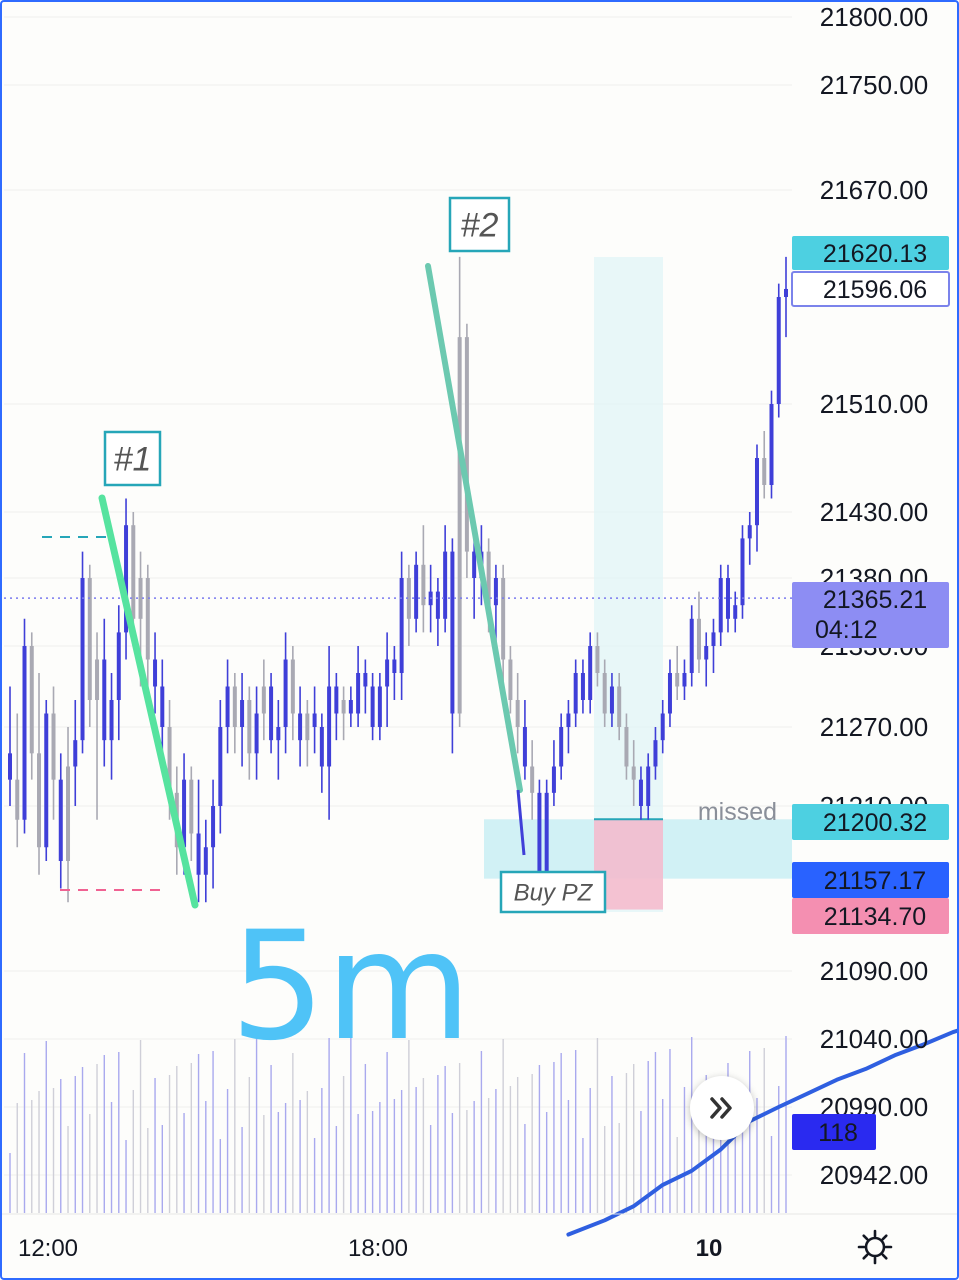  What do you see at coordinates (875, 254) in the screenshot?
I see `price-tag-high: 21620.13` at bounding box center [875, 254].